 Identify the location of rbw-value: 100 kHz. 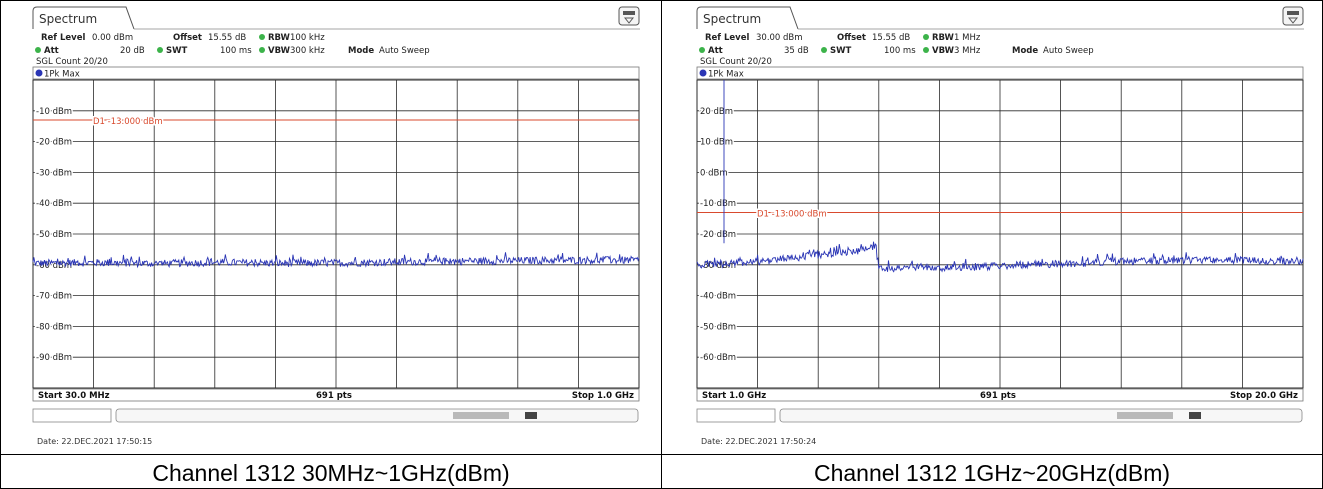
(307, 38).